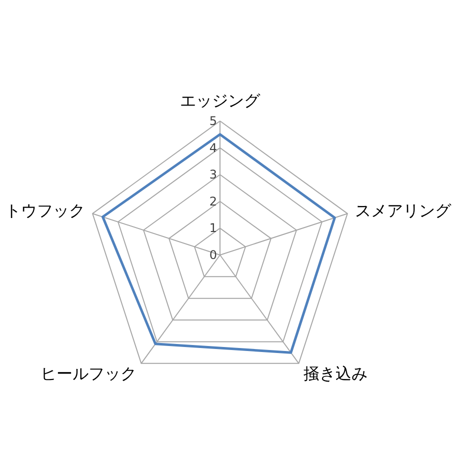 Image resolution: width=460 pixels, height=460 pixels. What do you see at coordinates (213, 228) in the screenshot?
I see `y-tick-label: 1` at bounding box center [213, 228].